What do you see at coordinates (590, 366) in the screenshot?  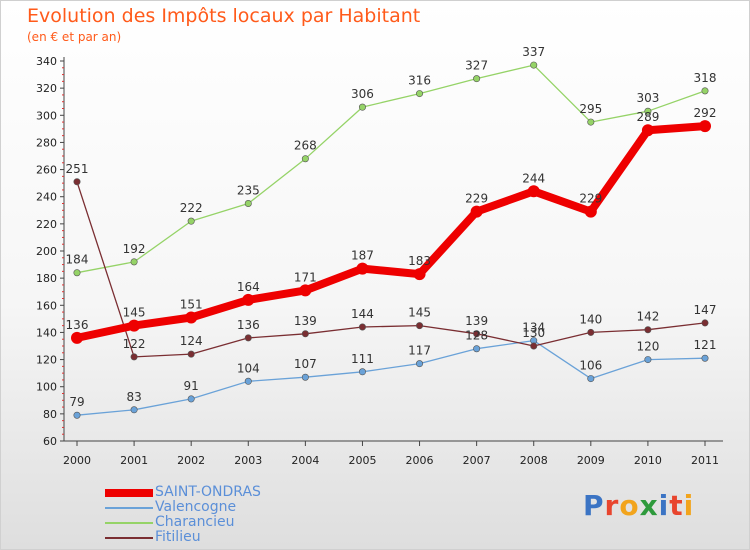 I see `data-label-valencogne: 106` at bounding box center [590, 366].